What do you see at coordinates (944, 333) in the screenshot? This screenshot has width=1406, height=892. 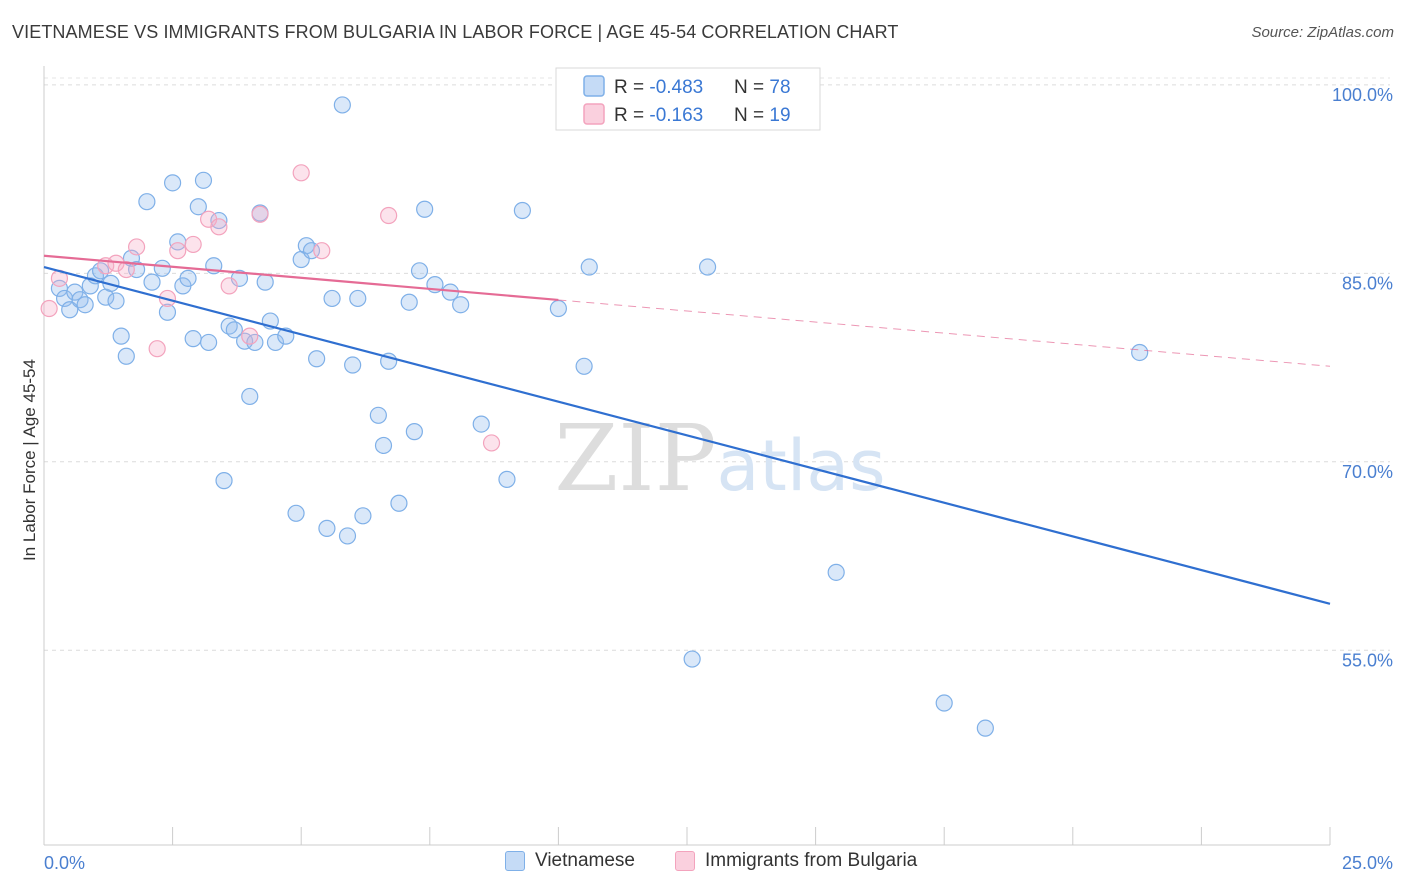 I see `trend-line-bulgaria-dashed` at bounding box center [944, 333].